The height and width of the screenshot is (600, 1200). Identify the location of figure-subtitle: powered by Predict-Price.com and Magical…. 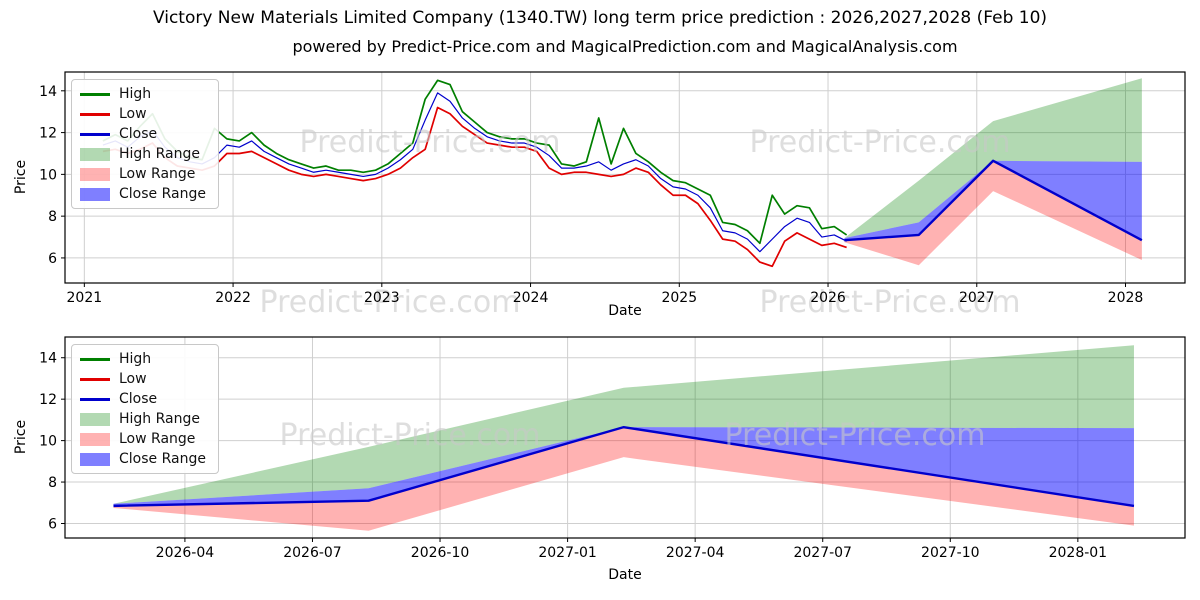
(625, 46).